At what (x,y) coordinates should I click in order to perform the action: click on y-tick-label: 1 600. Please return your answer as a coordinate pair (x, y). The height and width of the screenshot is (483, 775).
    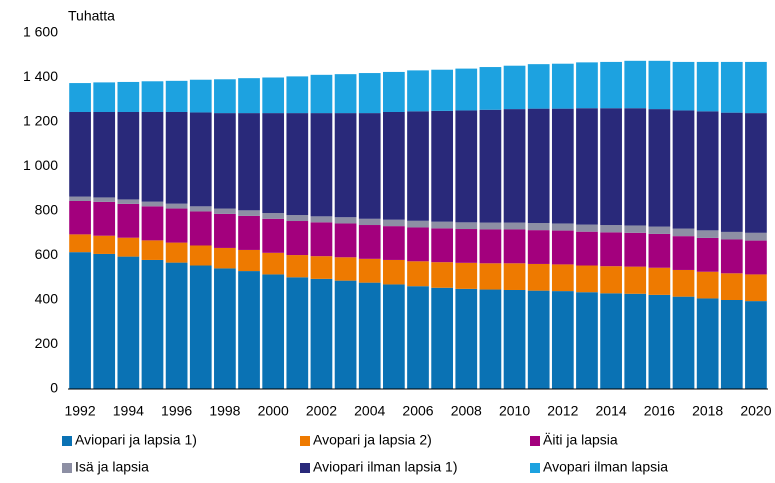
    Looking at the image, I should click on (40, 32).